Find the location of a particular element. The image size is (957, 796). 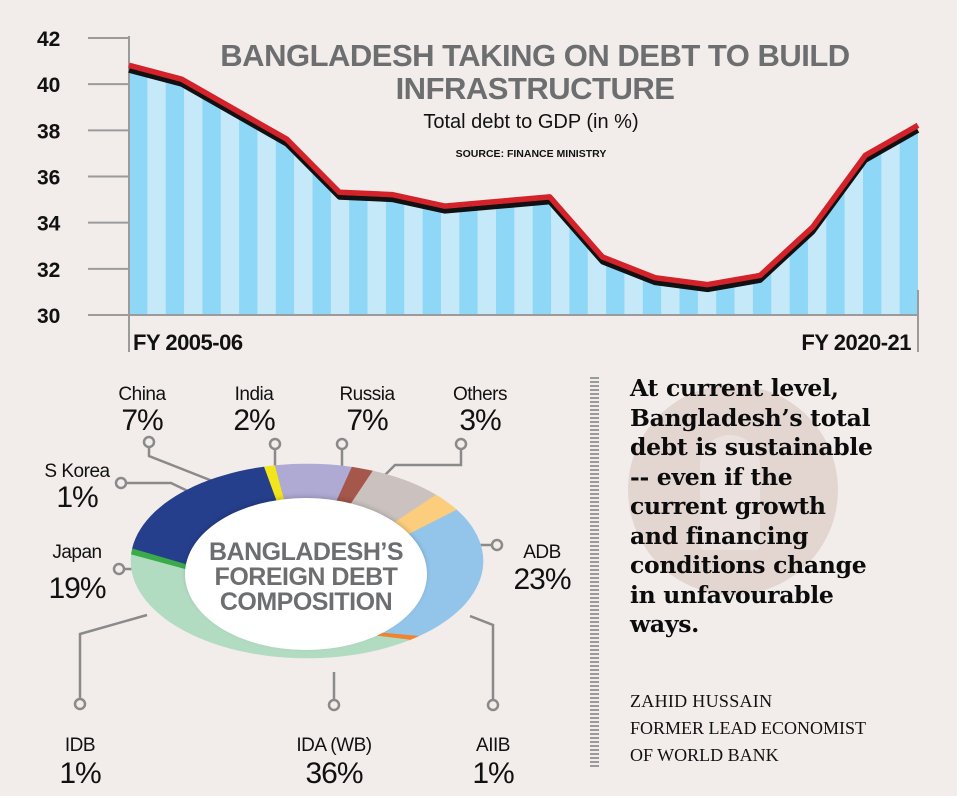

donut-value-aiib: 1% is located at coordinates (493, 773).